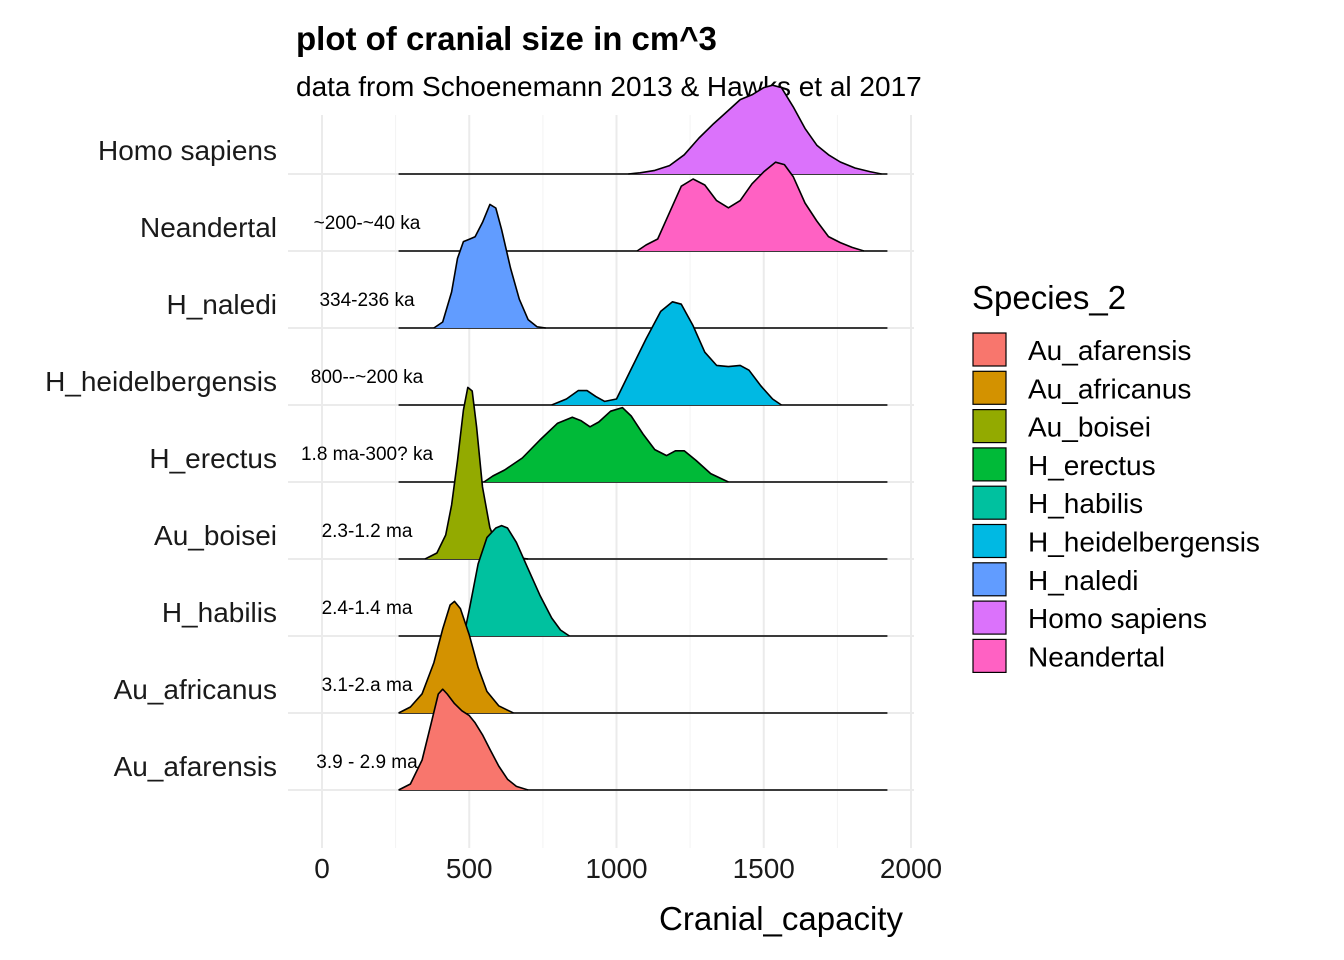 This screenshot has height=960, width=1344. Describe the element at coordinates (322, 868) in the screenshot. I see `x-tick-label: 0` at that location.